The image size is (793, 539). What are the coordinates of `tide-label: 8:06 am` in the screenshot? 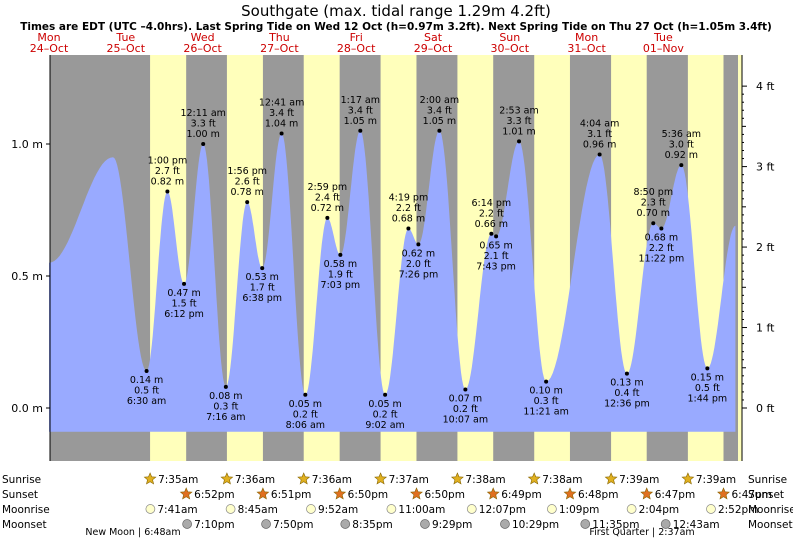 It's located at (305, 425).